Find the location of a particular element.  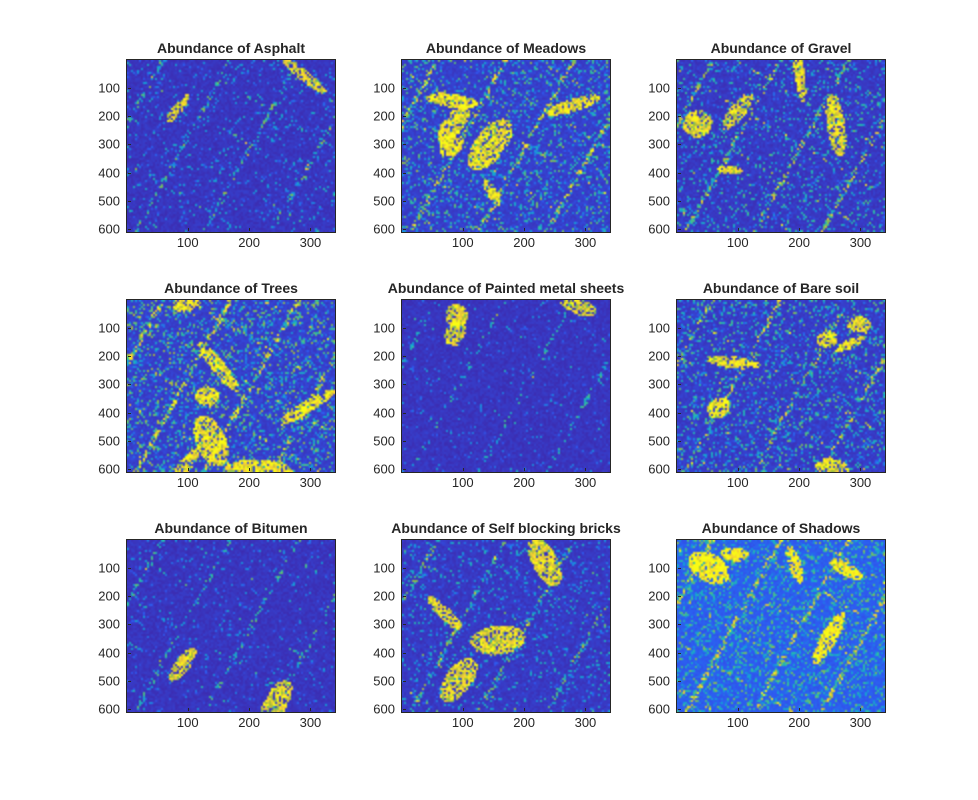

panel-title: Abundance of Meadows is located at coordinates (506, 48).